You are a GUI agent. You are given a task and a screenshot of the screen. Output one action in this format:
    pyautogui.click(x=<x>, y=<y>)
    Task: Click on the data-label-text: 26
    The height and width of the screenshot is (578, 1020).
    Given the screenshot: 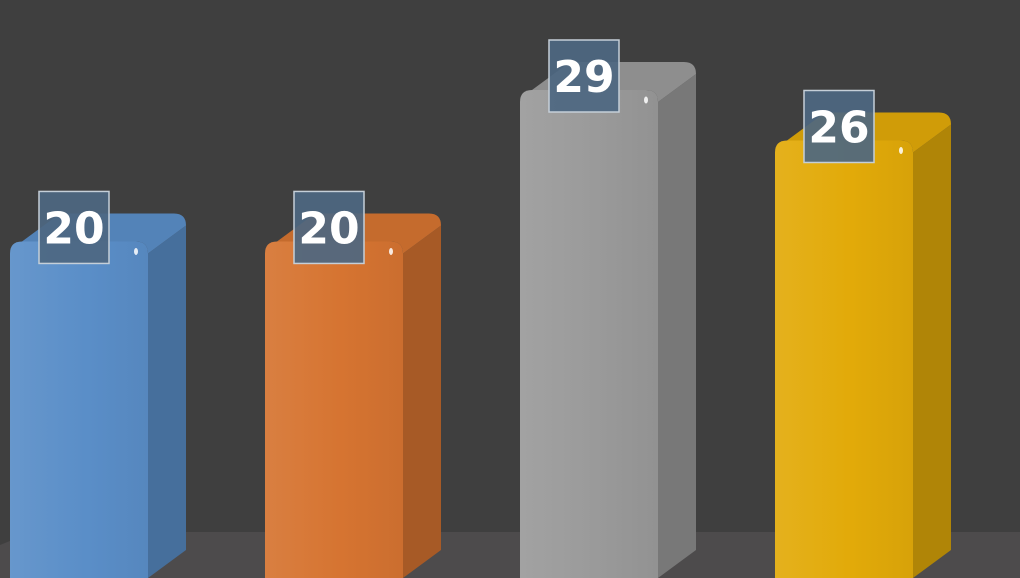 What is the action you would take?
    pyautogui.click(x=838, y=127)
    